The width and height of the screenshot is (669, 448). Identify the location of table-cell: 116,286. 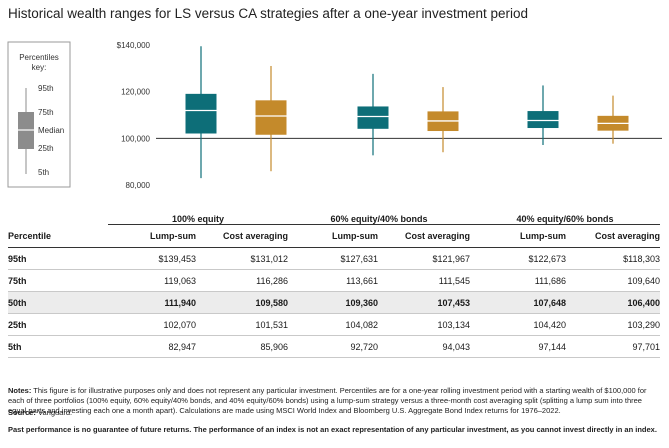
(242, 280).